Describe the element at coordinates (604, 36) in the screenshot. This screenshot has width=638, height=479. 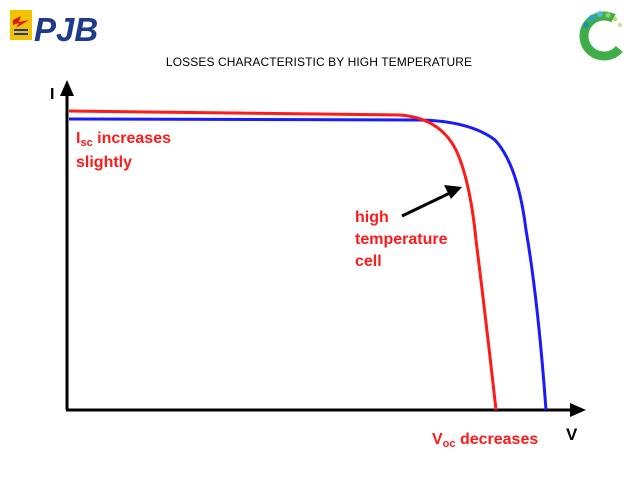
I see `swirl-logo` at that location.